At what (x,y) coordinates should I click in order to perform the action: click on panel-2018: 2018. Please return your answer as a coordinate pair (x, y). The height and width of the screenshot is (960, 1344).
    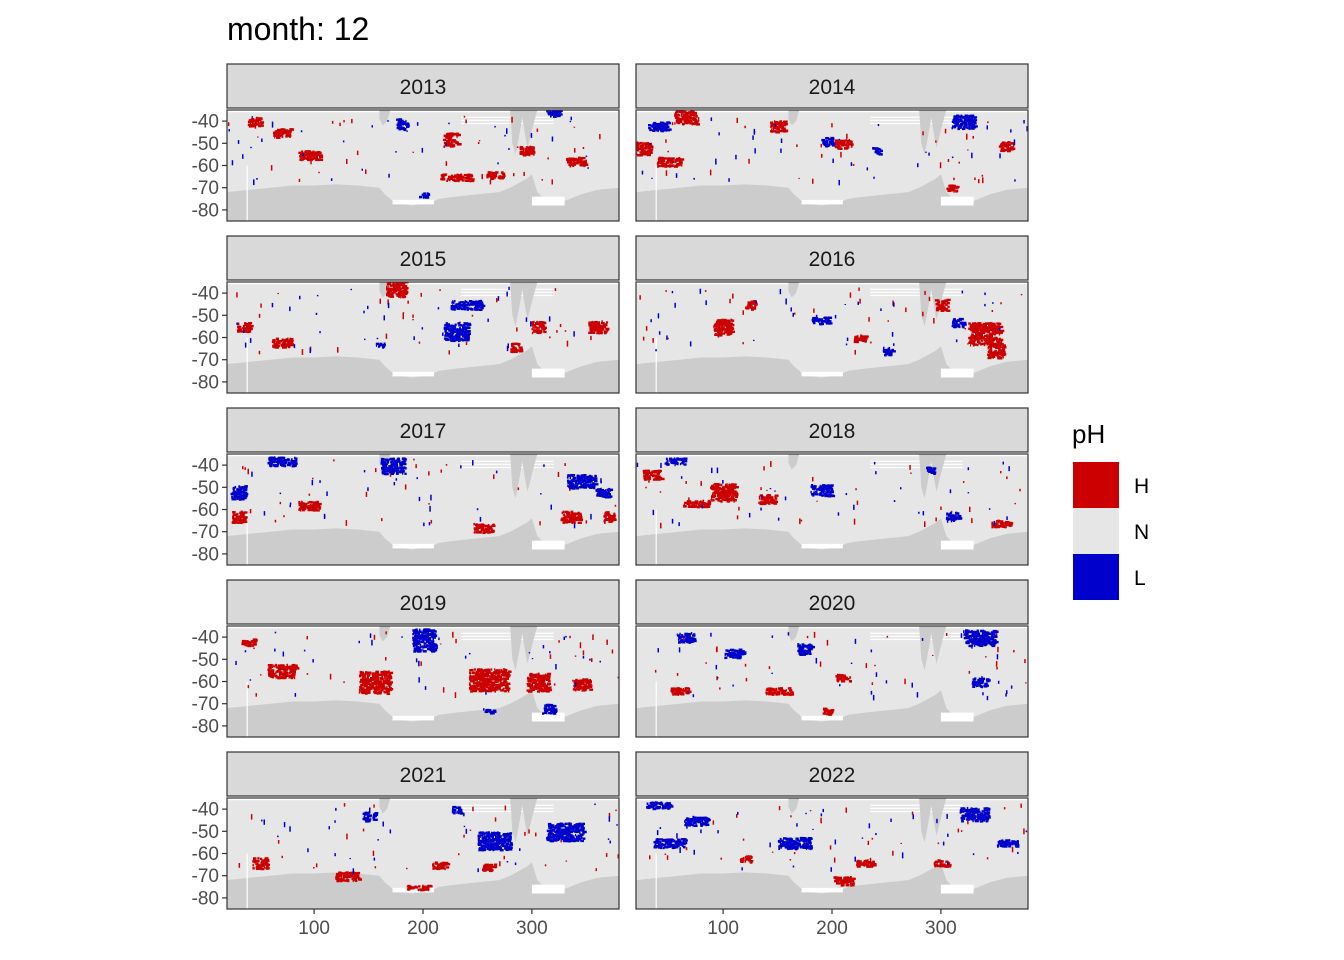
    Looking at the image, I should click on (832, 486).